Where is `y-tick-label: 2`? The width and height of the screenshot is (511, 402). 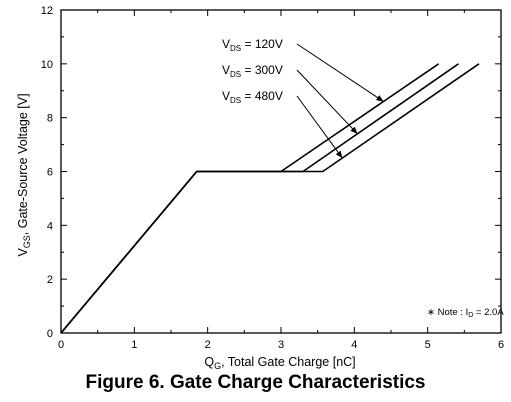 y-tick-label: 2 is located at coordinates (50, 280).